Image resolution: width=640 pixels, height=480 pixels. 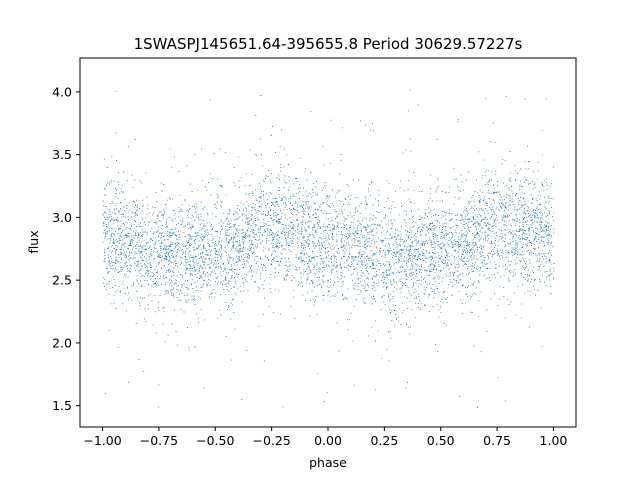 I want to click on x-tick-label: 0.00, so click(x=328, y=440).